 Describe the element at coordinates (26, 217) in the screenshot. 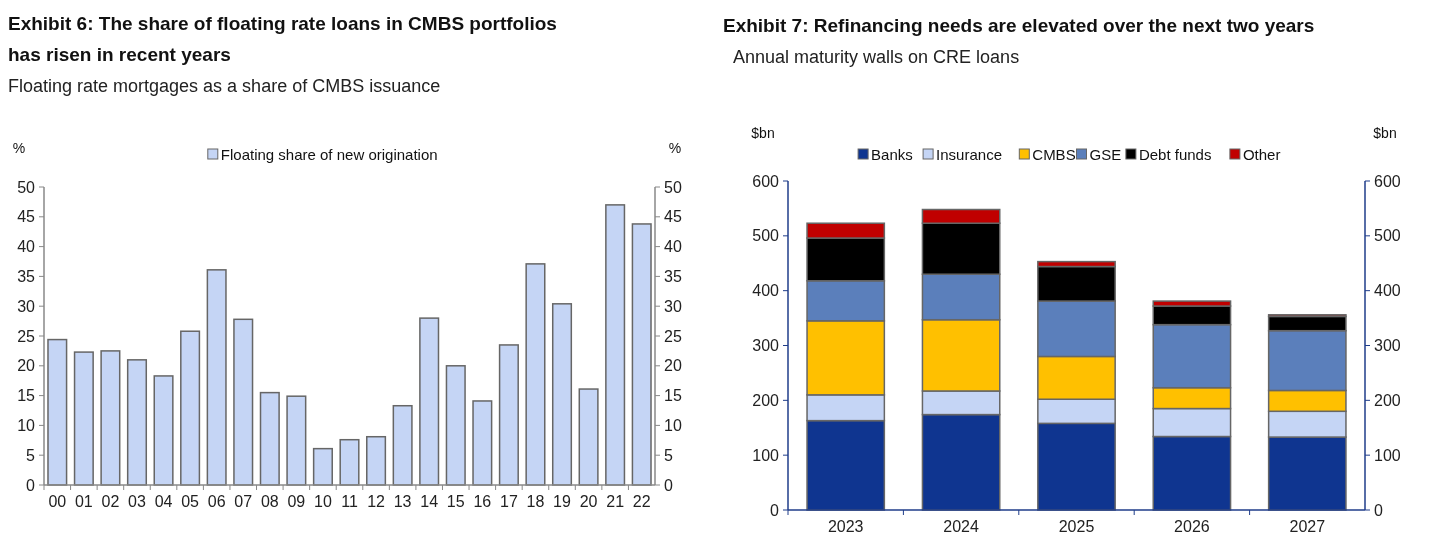

I see `y-tick-label: 45` at that location.